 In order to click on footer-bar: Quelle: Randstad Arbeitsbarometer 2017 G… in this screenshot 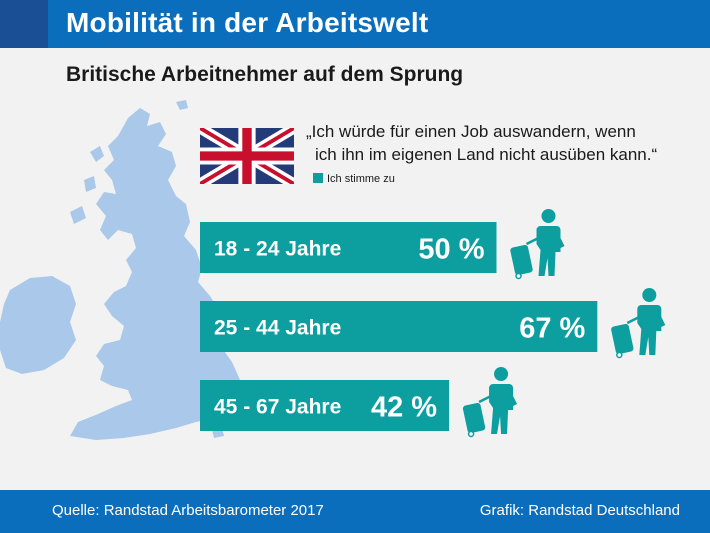, I will do `click(355, 511)`.